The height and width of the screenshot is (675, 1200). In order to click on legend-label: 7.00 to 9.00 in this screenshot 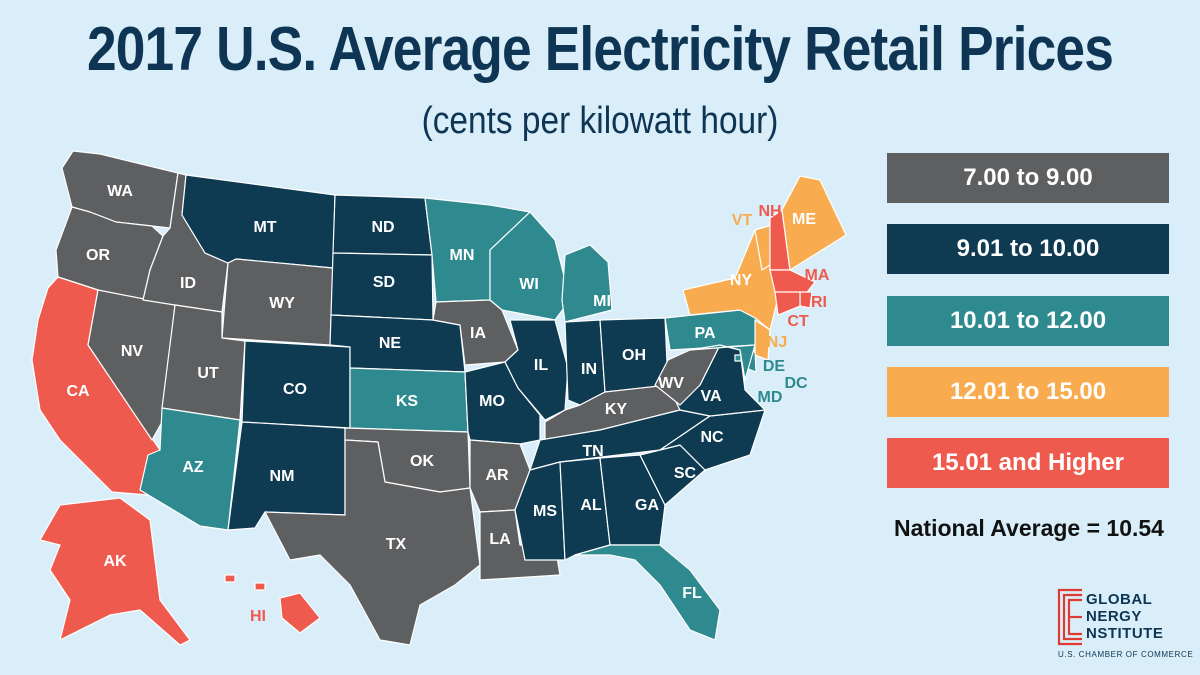, I will do `click(1028, 177)`.